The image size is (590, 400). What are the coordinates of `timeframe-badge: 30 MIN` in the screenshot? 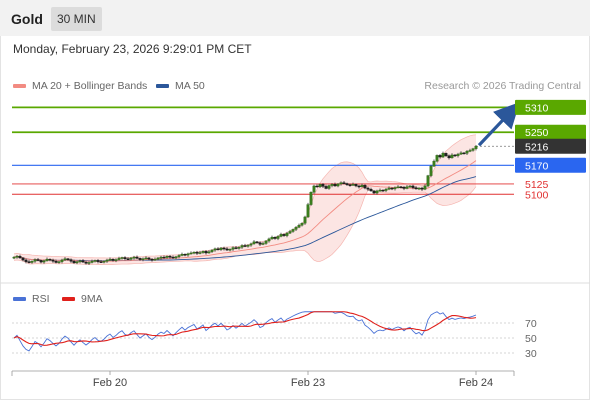 It's located at (76, 19).